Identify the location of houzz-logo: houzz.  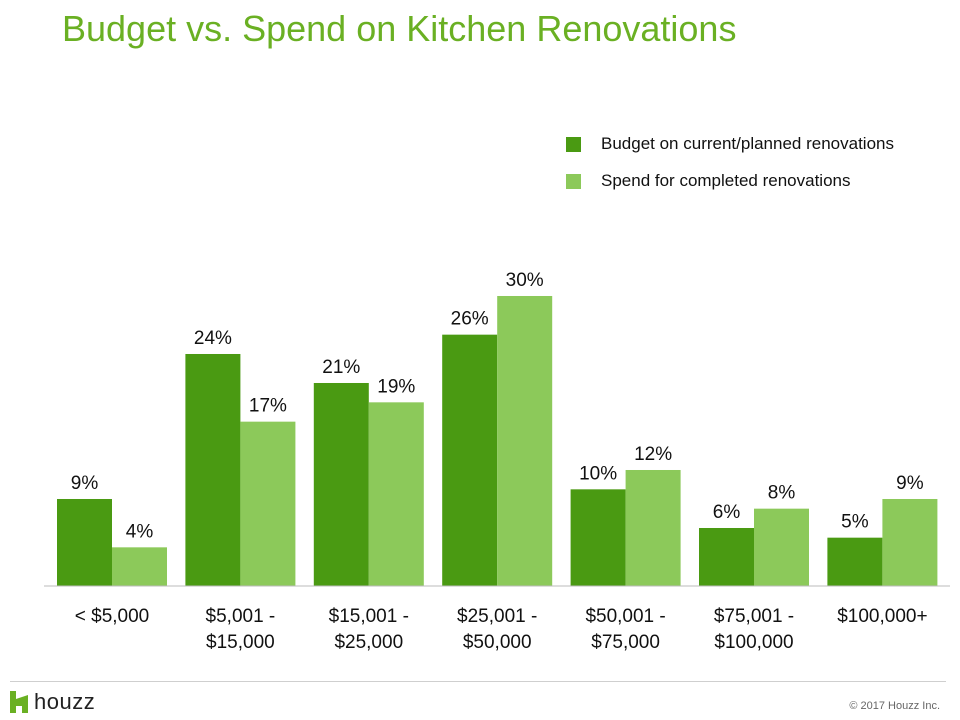
(53, 701).